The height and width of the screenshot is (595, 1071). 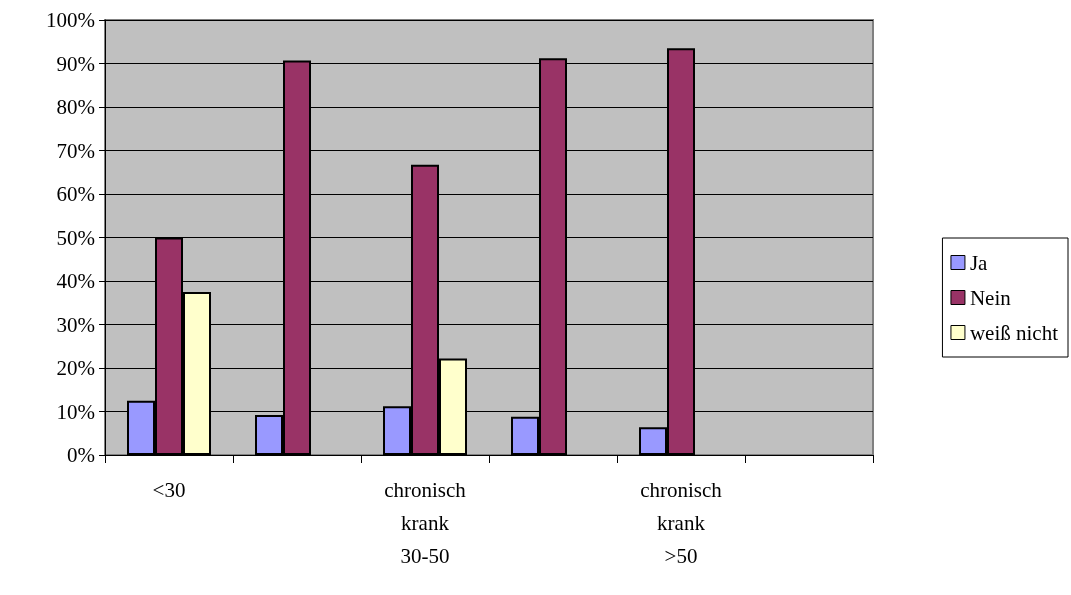 I want to click on y-tick-label: 80%, so click(x=75, y=107).